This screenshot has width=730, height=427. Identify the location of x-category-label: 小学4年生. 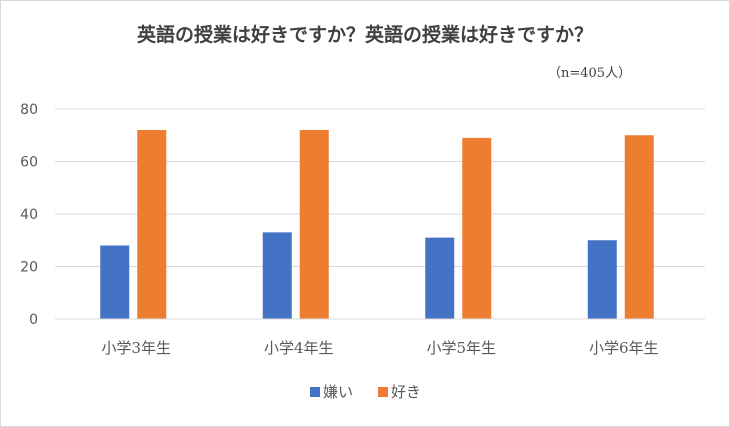
(299, 348).